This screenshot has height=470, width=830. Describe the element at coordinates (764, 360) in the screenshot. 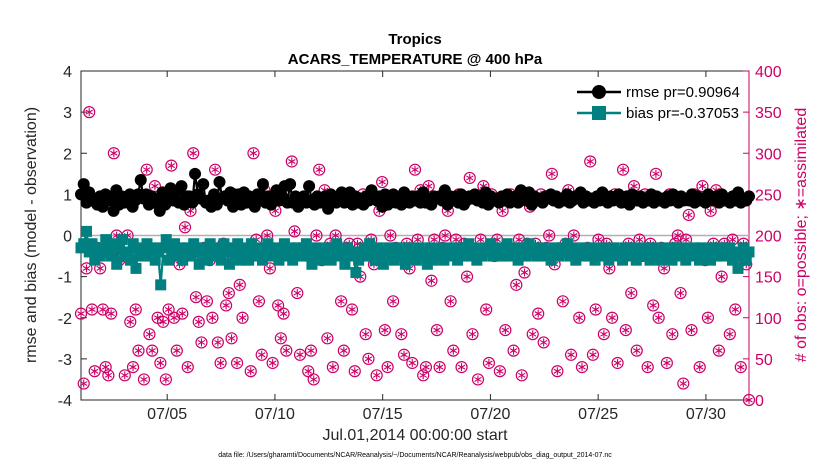

I see `y-right-tick-label: 50` at that location.